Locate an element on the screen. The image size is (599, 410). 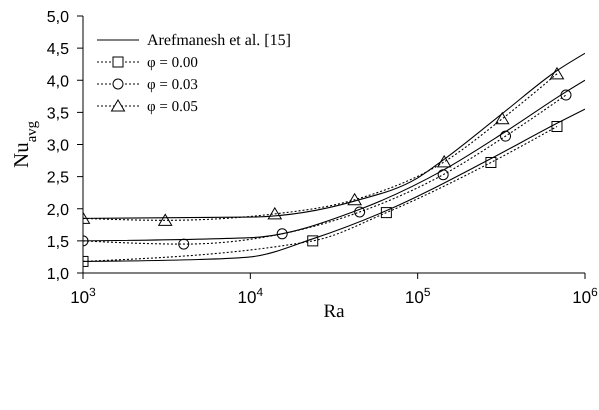
y-tick-label: 3,0 is located at coordinates (58, 146).